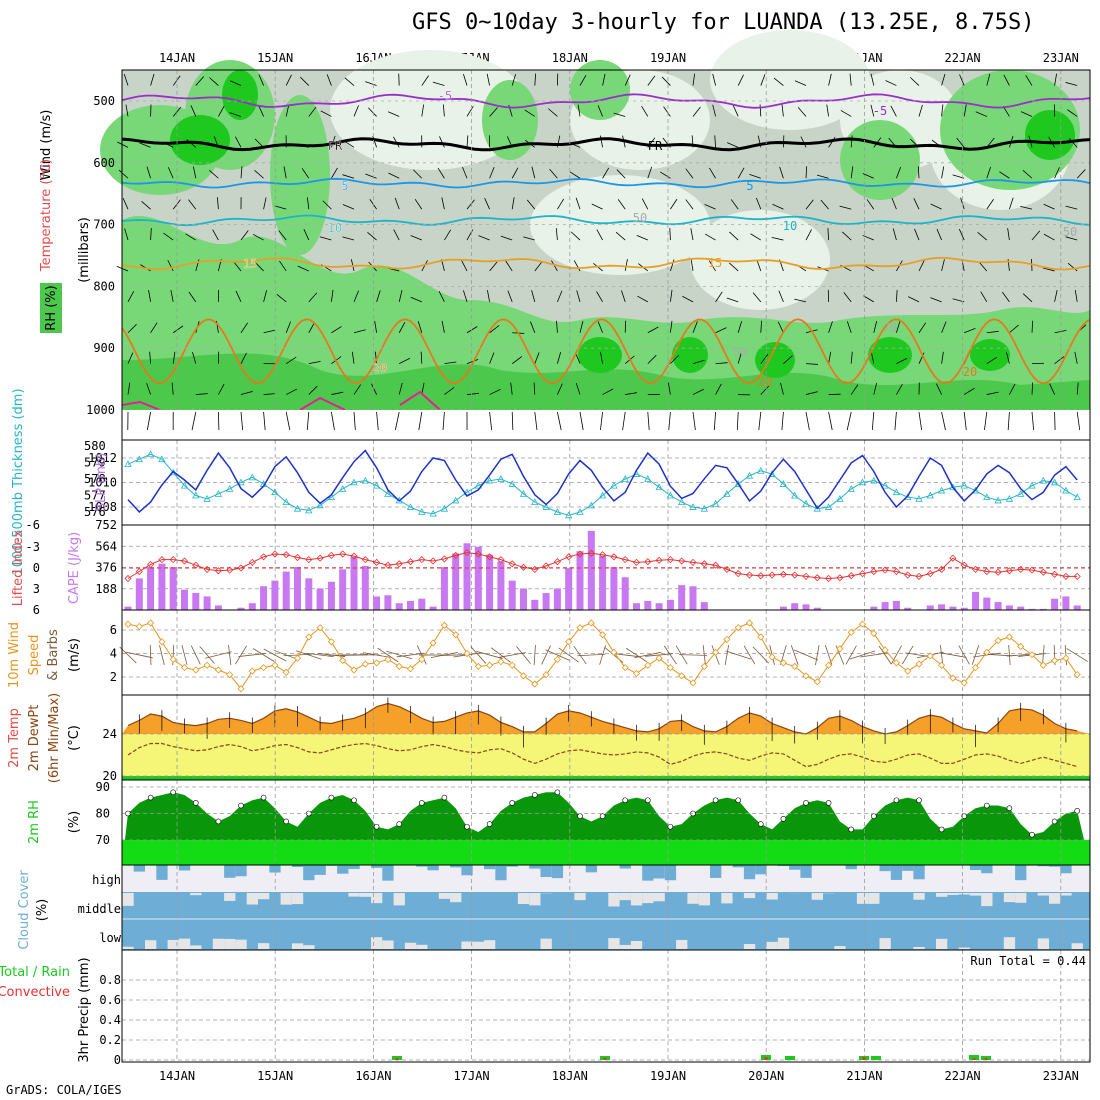 The image size is (1100, 1100). I want to click on thickness-tick-label: 576, so click(95, 512).